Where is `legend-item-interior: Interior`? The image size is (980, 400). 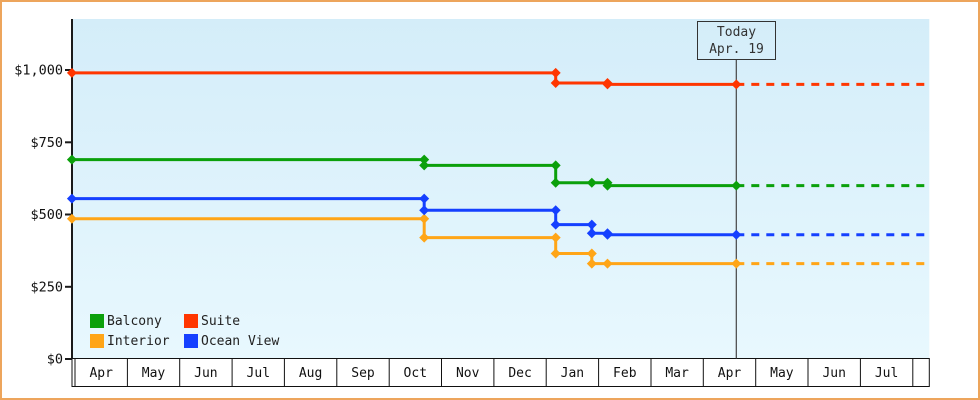 legend-item-interior: Interior is located at coordinates (137, 341).